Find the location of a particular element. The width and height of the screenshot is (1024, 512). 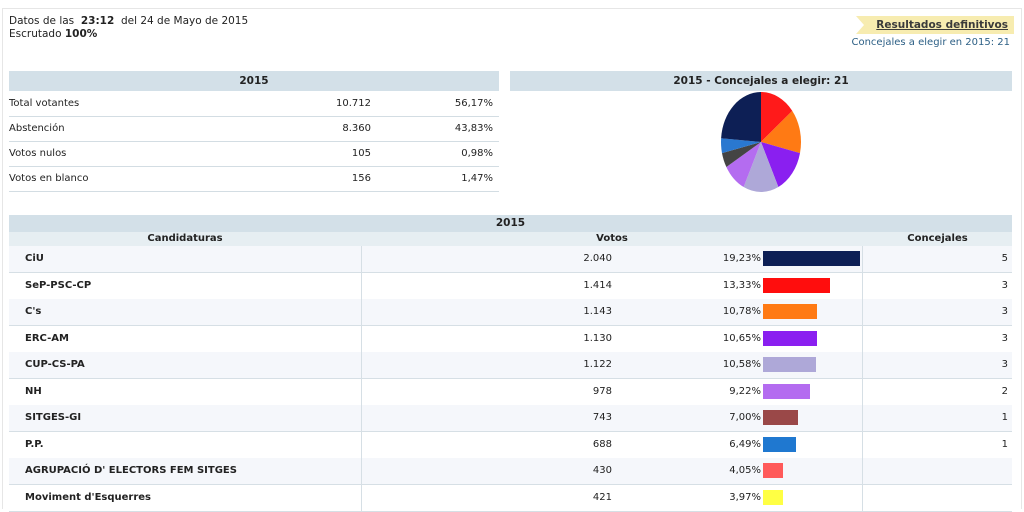

party-row: AGRUPACIÓ D' ELECTORS FEM SITGES 430 4,05% is located at coordinates (510, 471).